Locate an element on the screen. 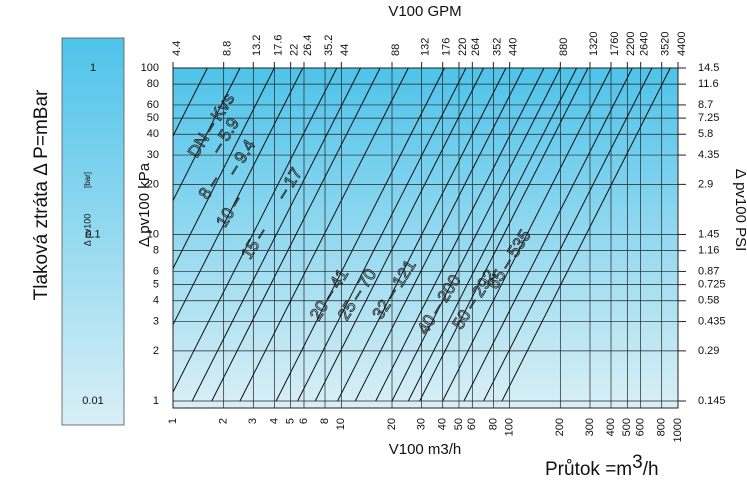 Image resolution: width=747 pixels, height=495 pixels. x-label: V100 m3/h is located at coordinates (425, 449).